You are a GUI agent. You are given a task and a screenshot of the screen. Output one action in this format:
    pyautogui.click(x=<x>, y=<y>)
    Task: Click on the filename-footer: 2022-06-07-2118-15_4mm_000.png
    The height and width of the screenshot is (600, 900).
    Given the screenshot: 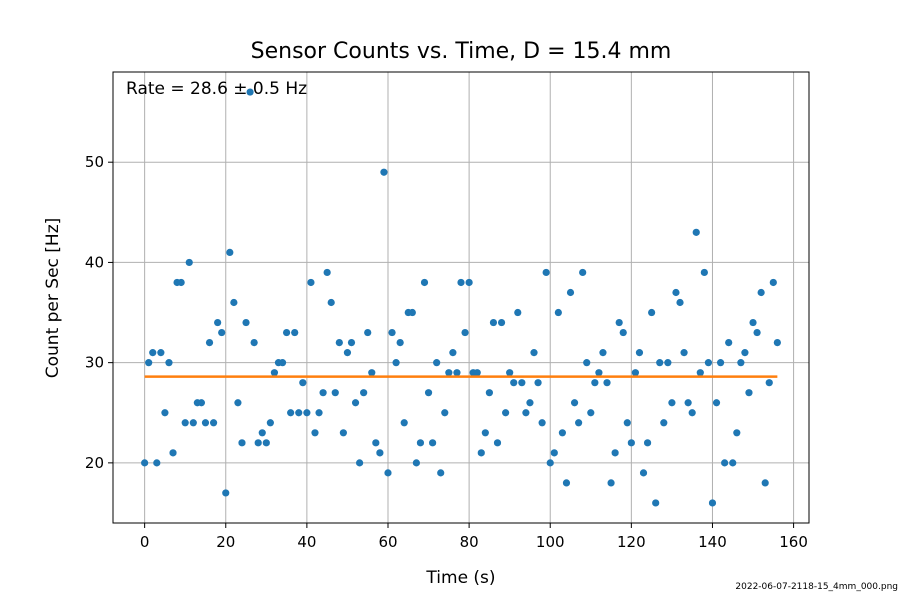 What is the action you would take?
    pyautogui.click(x=816, y=587)
    